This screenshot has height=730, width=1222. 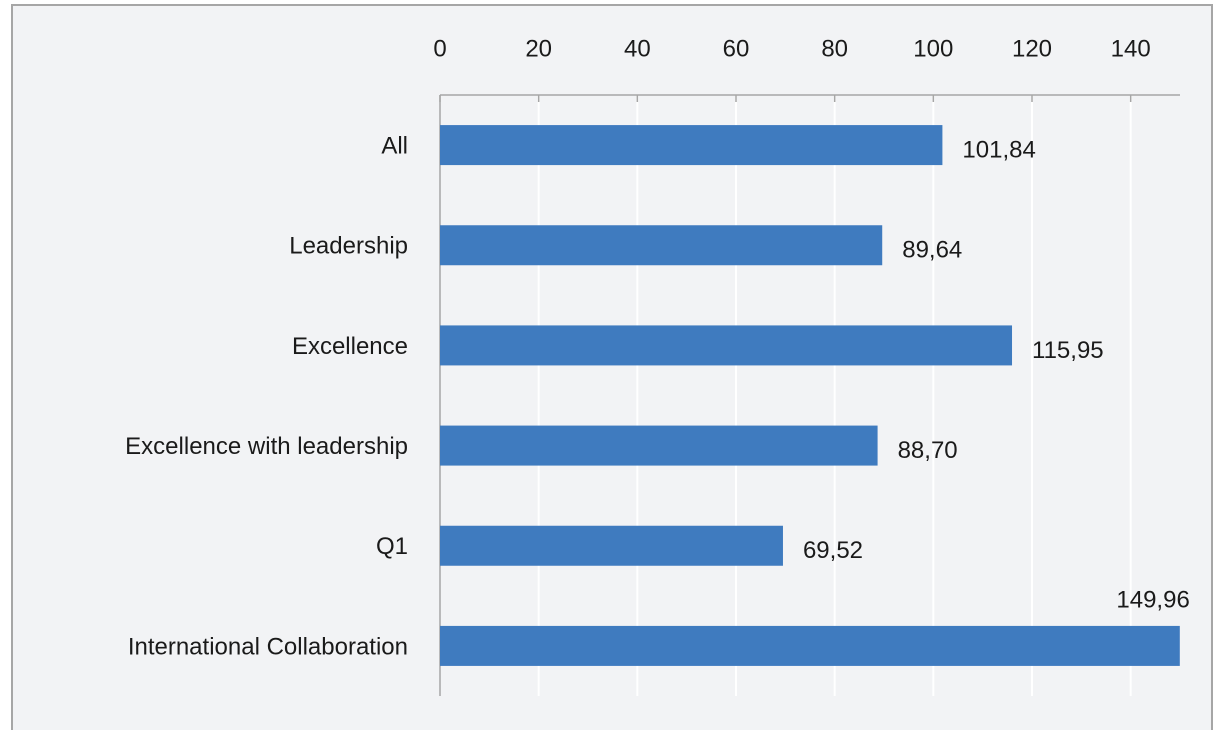 I want to click on x-tick-label: 120, so click(x=1032, y=48).